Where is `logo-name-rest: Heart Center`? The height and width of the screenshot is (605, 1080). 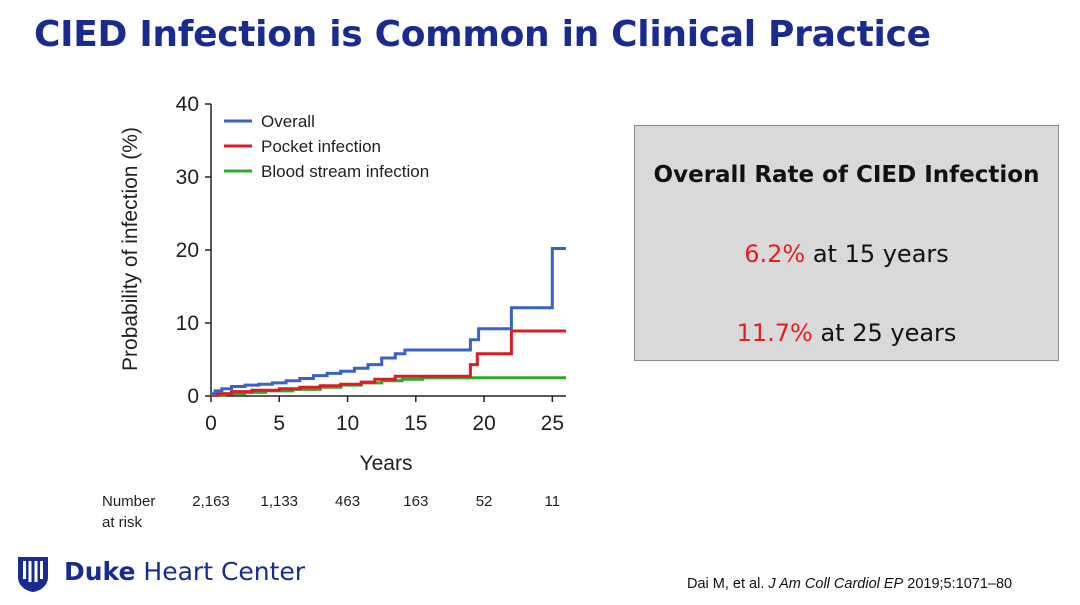
logo-name-rest: Heart Center is located at coordinates (220, 571).